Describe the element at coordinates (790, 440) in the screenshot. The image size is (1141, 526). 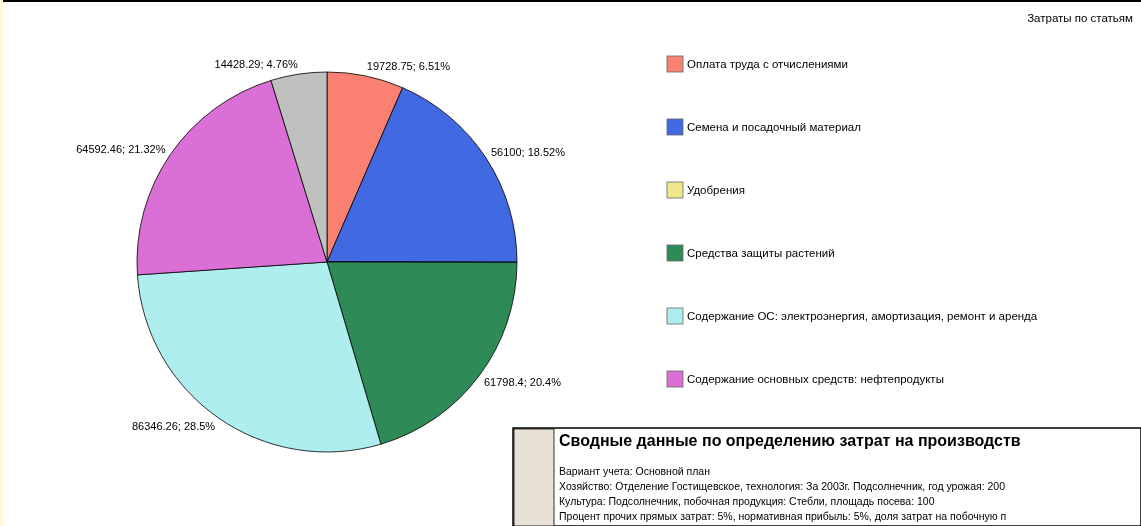
I see `text: Сводные данные по определению затрат на производств` at that location.